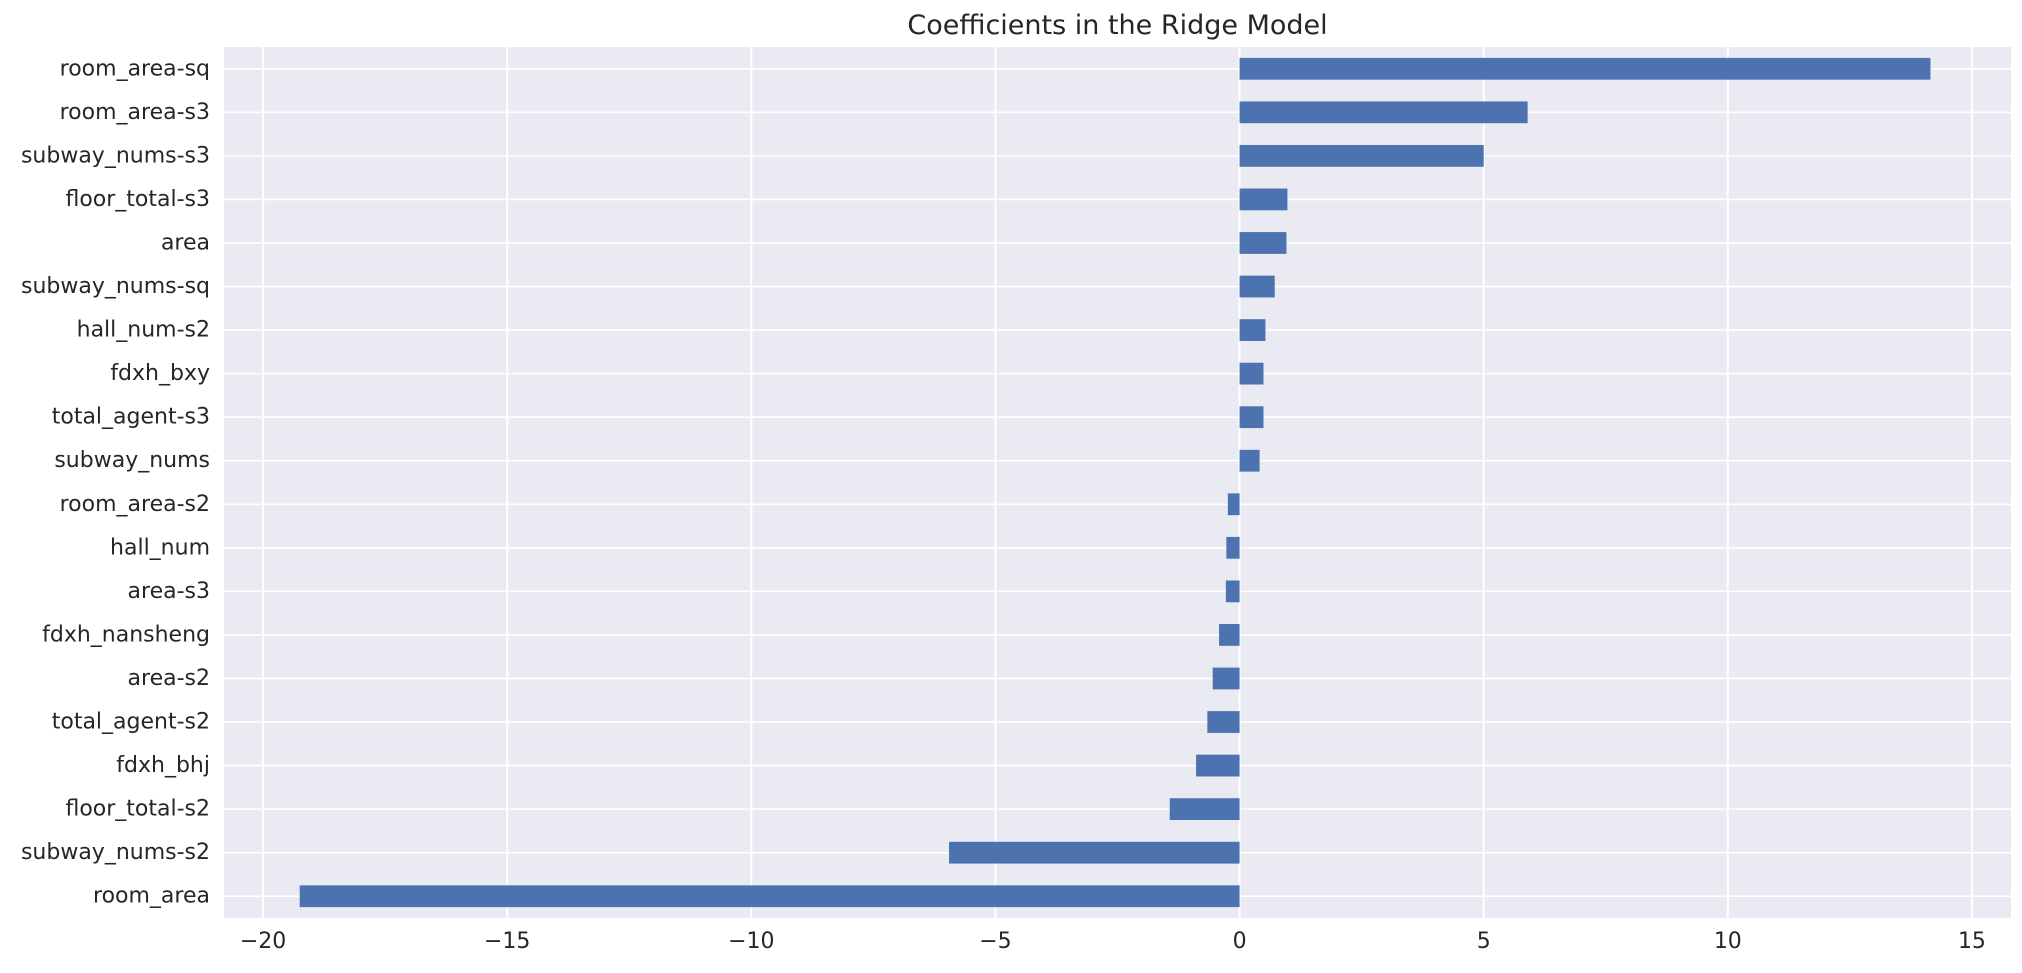 The height and width of the screenshot is (973, 2022). What do you see at coordinates (126, 634) in the screenshot?
I see `y-tick-label: fdxh_nansheng` at bounding box center [126, 634].